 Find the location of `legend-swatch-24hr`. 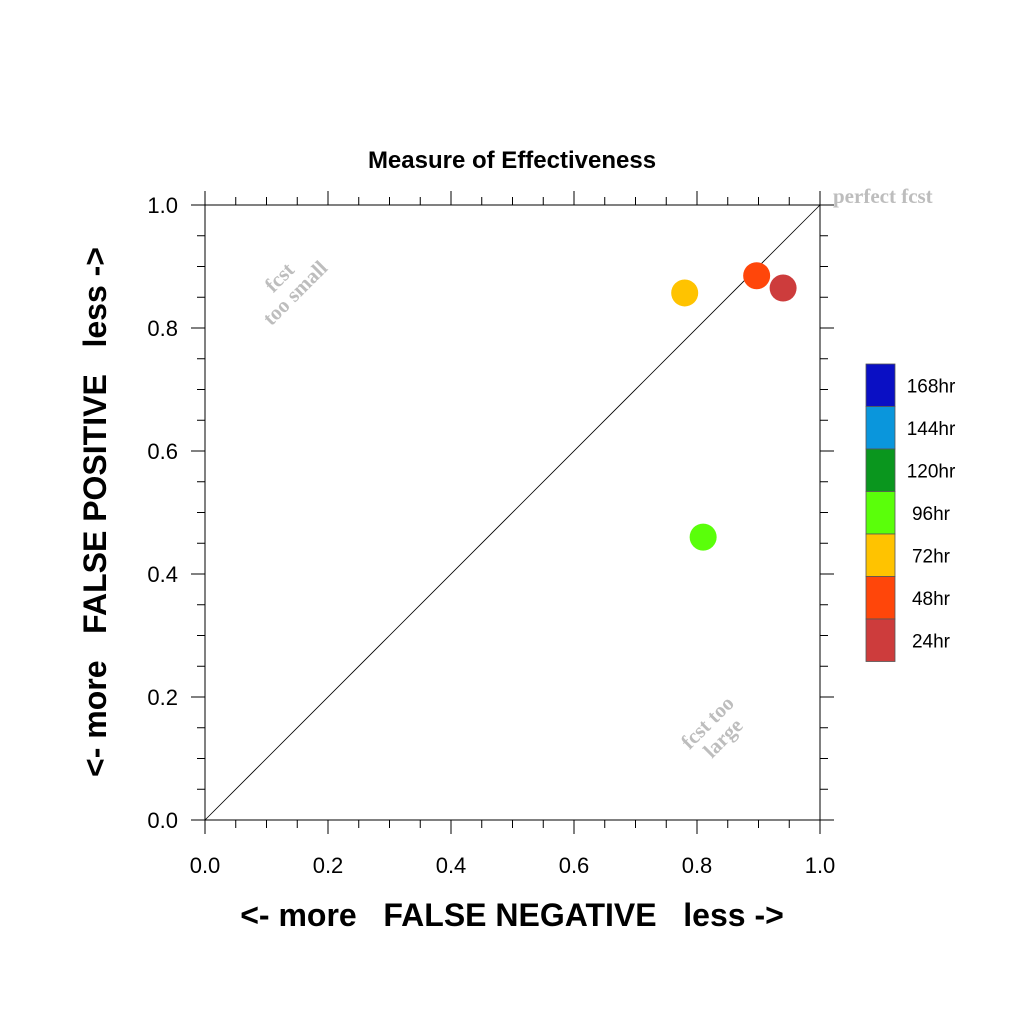

legend-swatch-24hr is located at coordinates (880, 640).